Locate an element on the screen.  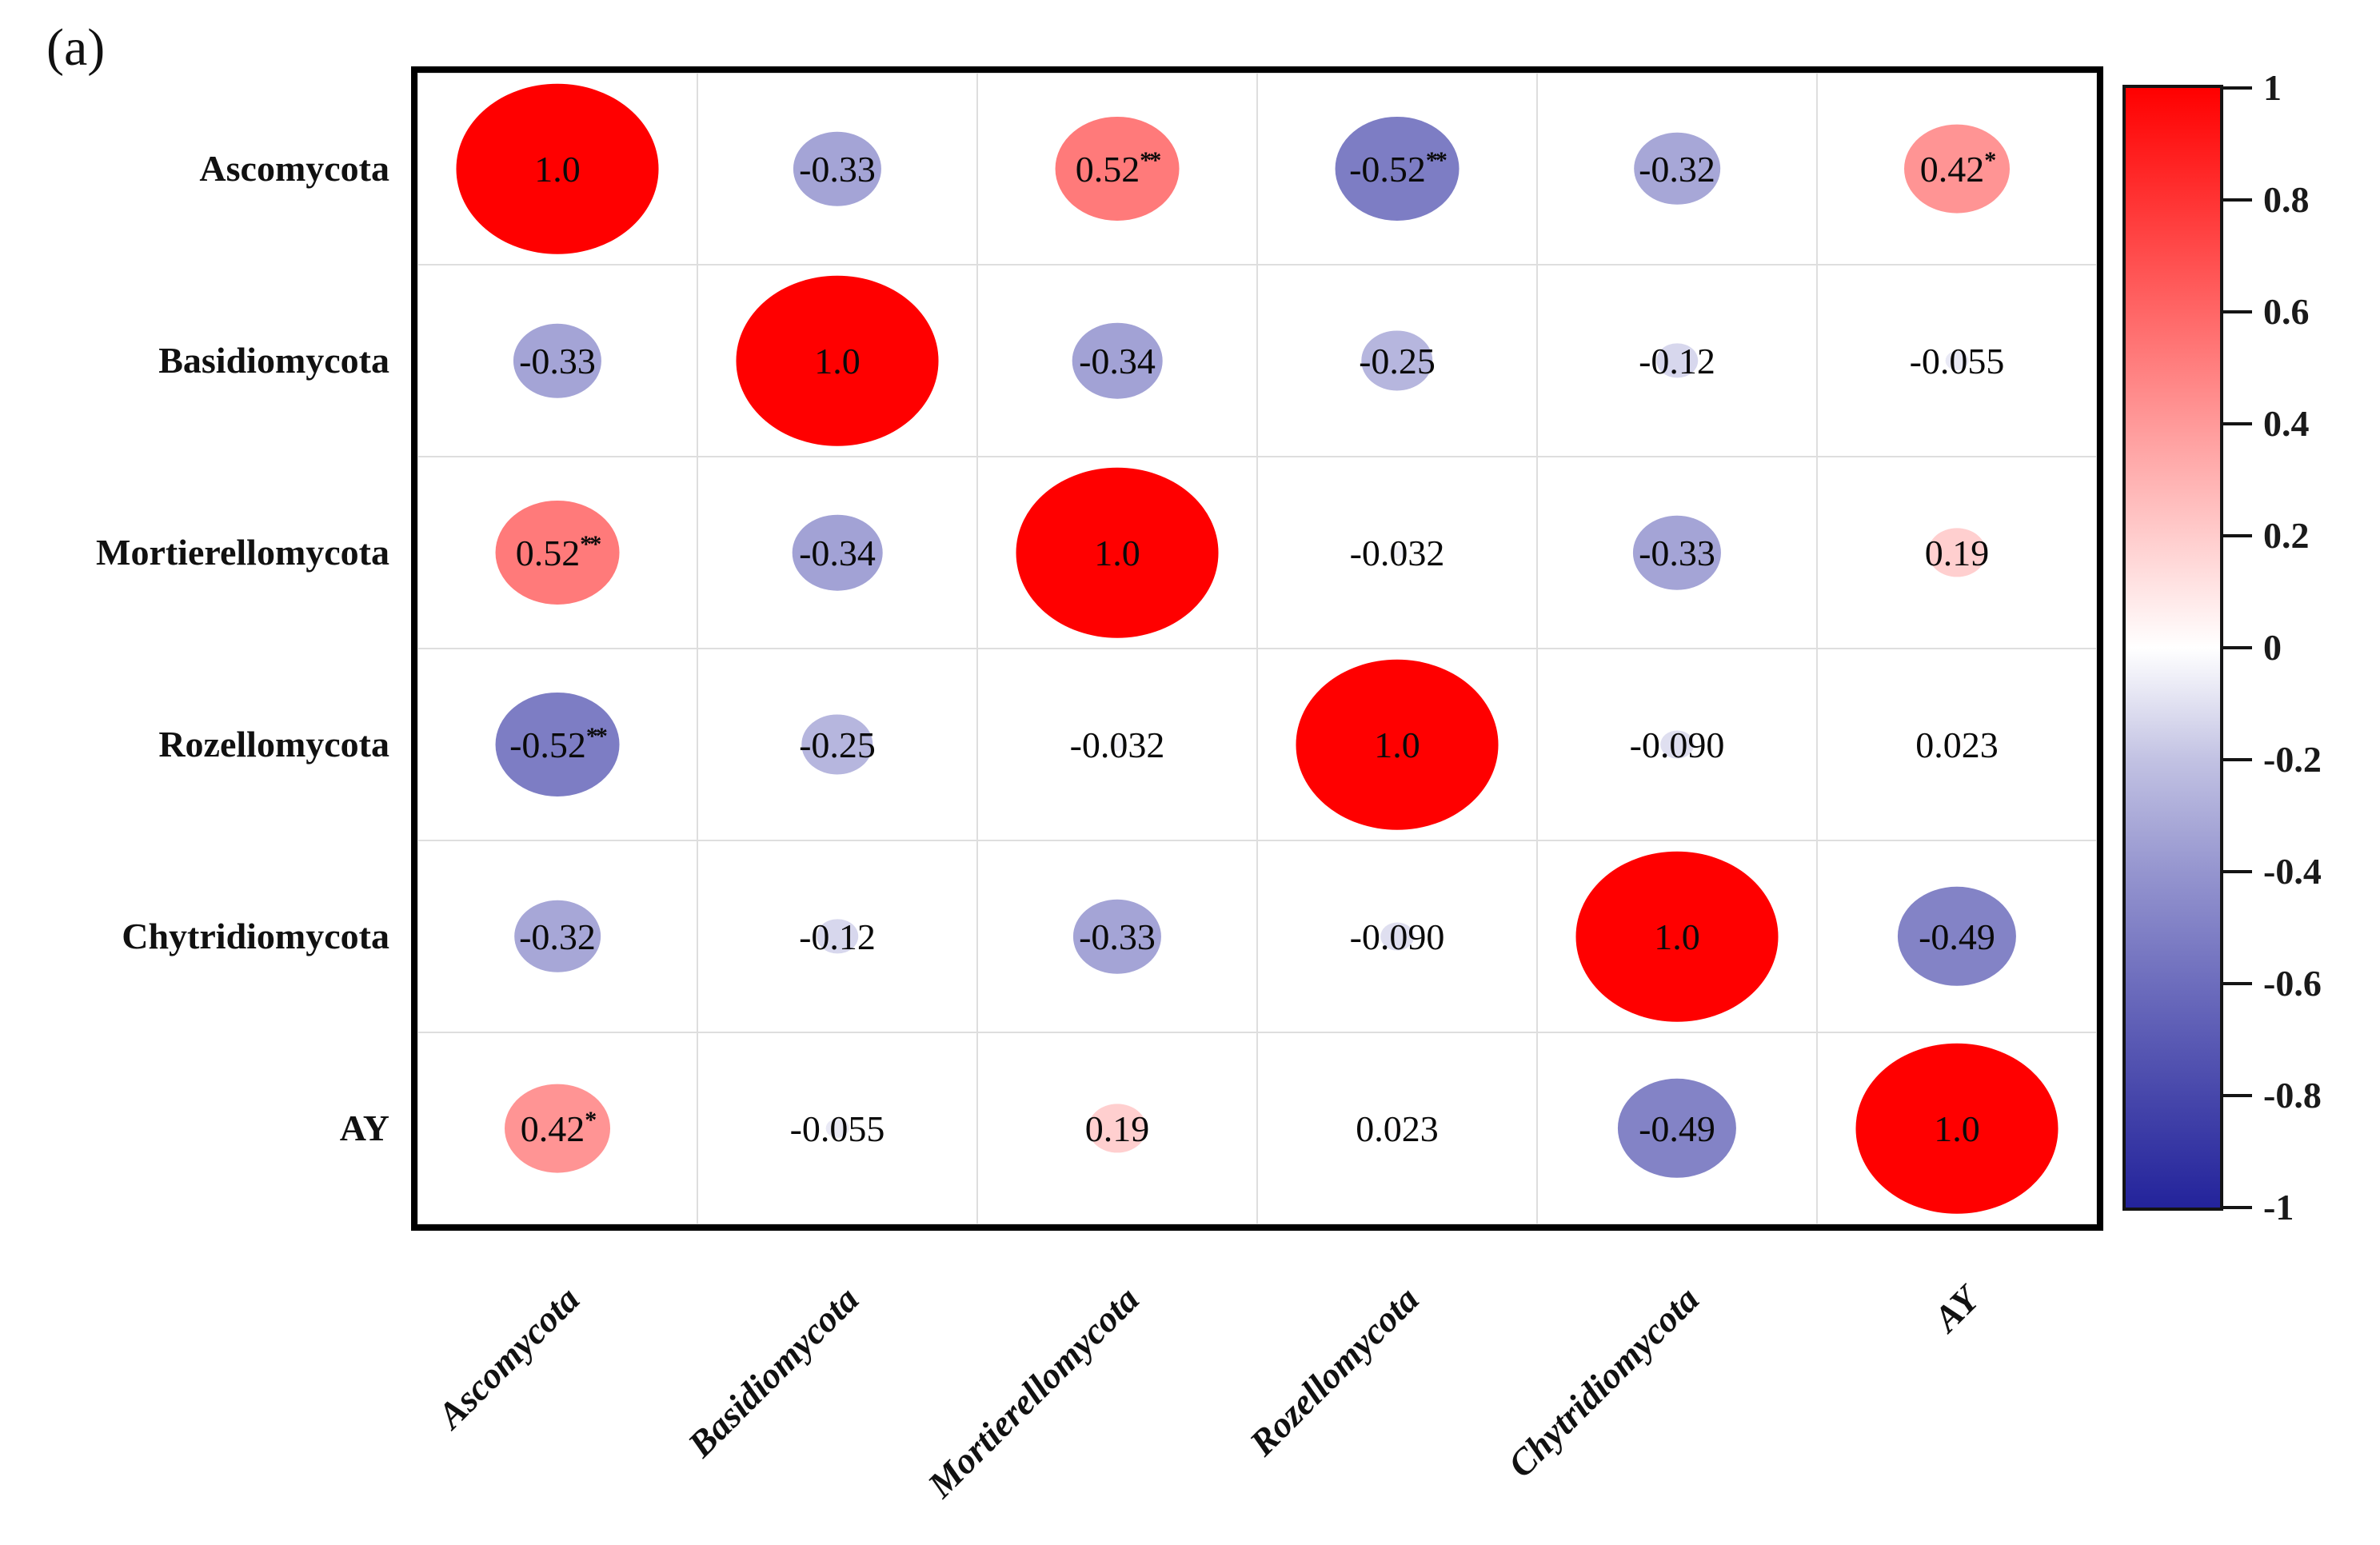
matrix-cell: -0.090 is located at coordinates (1397, 936).